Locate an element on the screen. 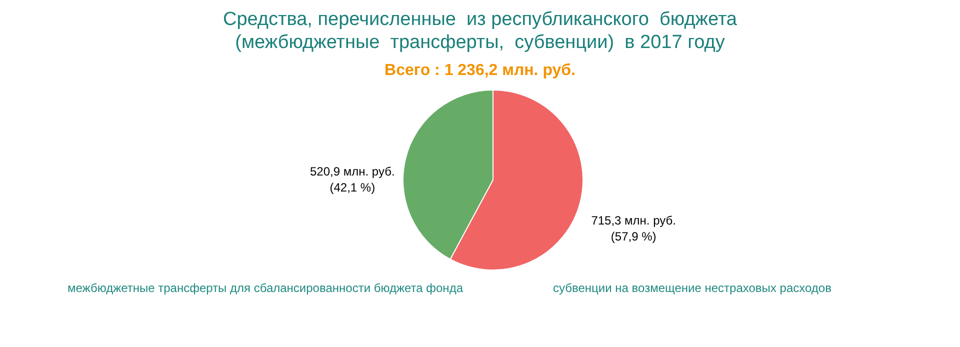 This screenshot has height=347, width=960. slice-label: субвенции на возмещение нестраховых расходов is located at coordinates (692, 288).